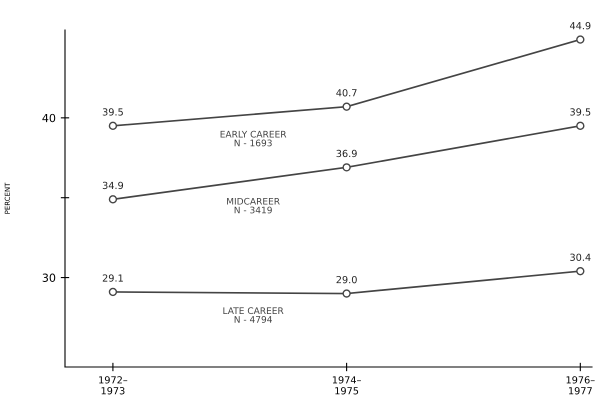 The height and width of the screenshot is (412, 612). Describe the element at coordinates (253, 315) in the screenshot. I see `series-label: LATE CAREER N - 4794` at that location.